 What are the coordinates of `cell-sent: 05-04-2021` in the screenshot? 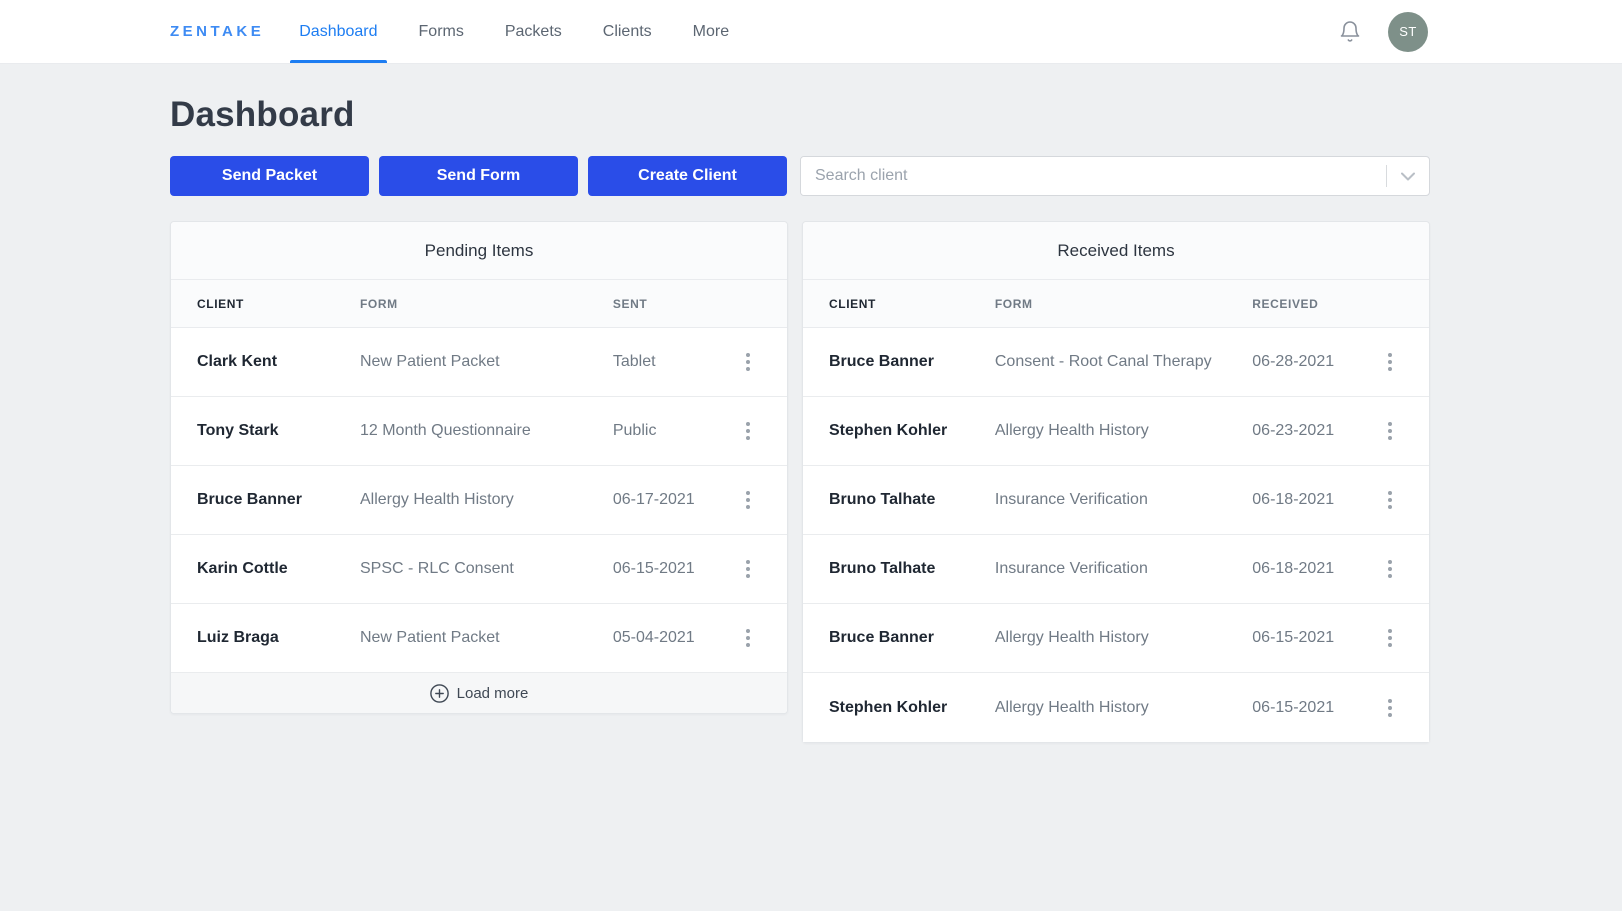 It's located at (653, 637).